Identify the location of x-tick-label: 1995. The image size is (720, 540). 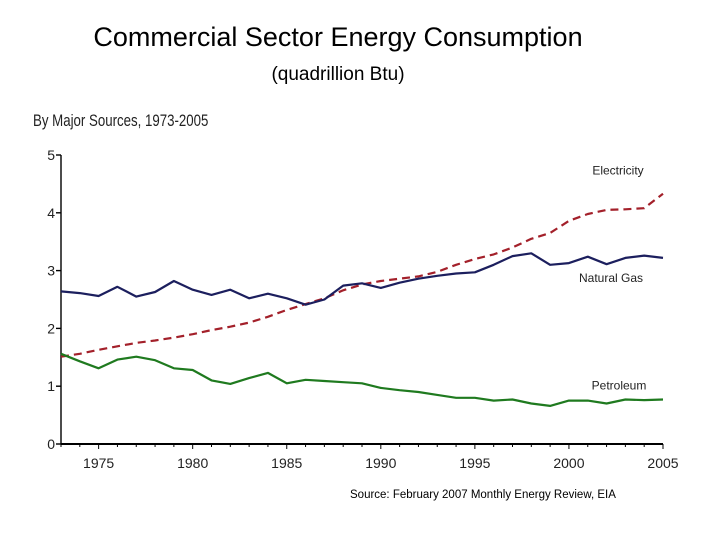
(474, 463).